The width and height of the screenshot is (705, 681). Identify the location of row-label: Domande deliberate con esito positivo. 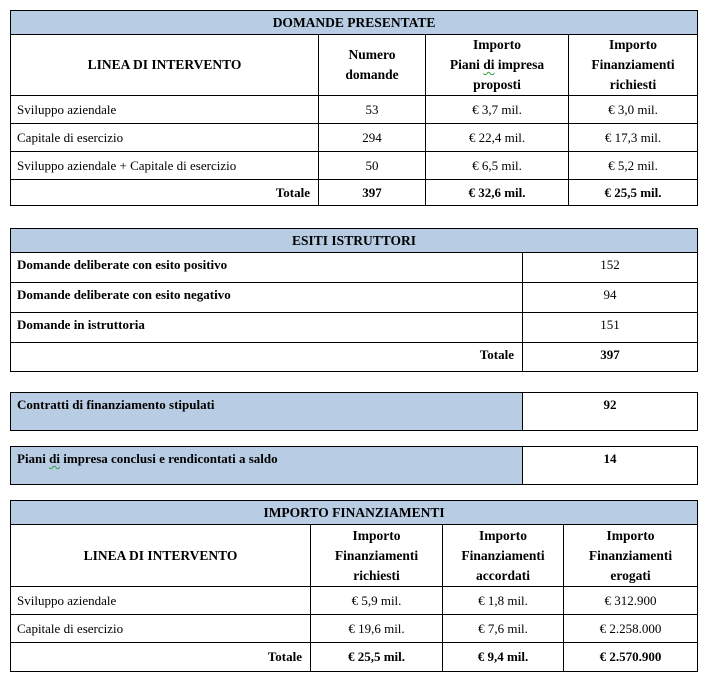
(266, 267).